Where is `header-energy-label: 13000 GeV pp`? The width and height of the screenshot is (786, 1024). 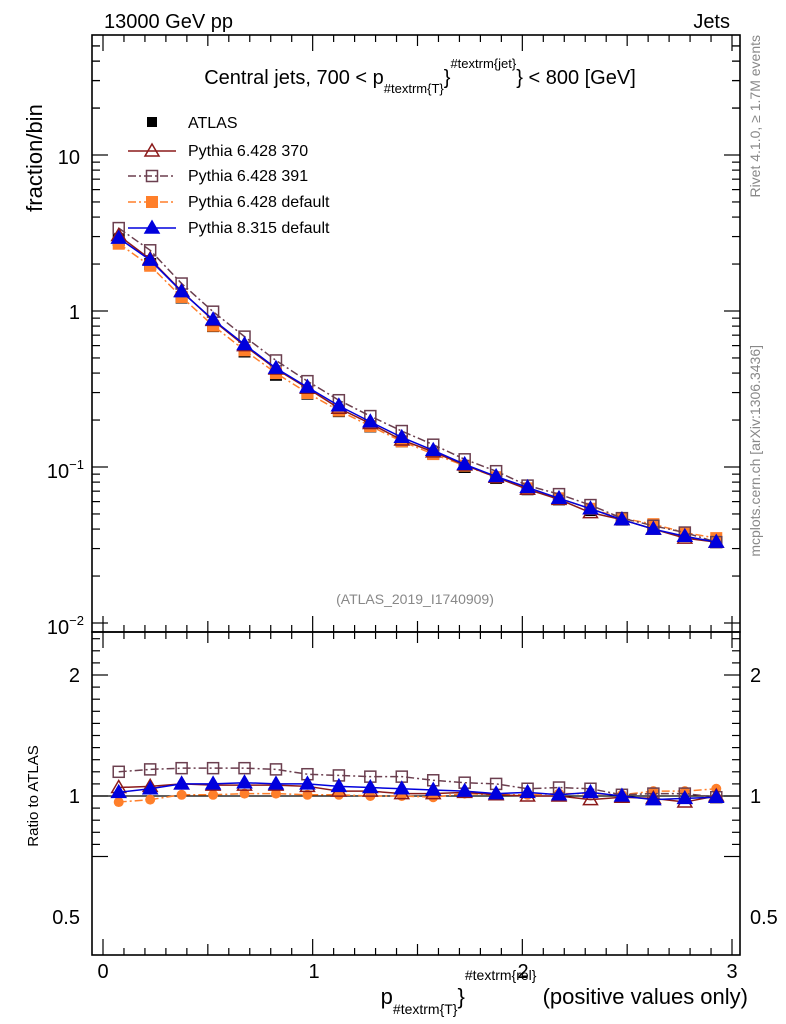
header-energy-label: 13000 GeV pp is located at coordinates (168, 22).